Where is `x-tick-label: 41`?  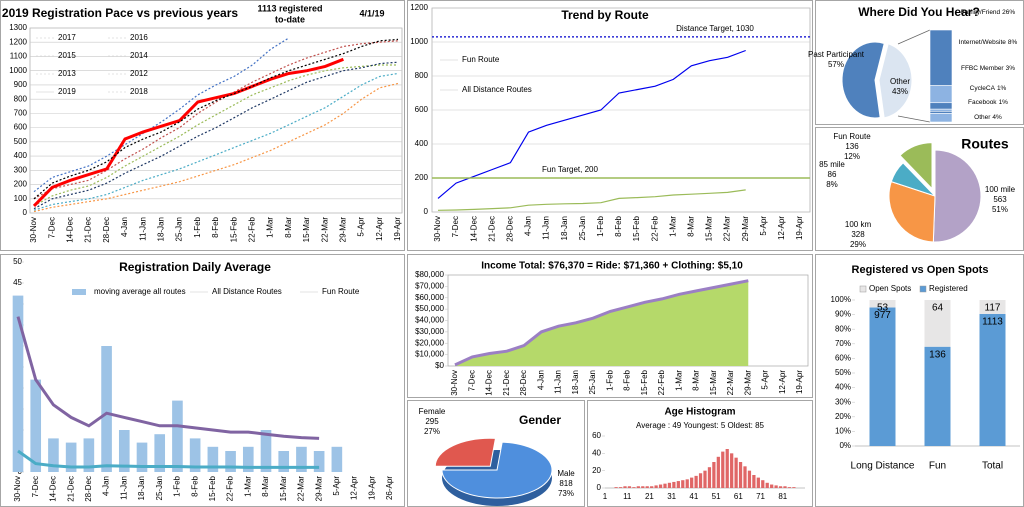 x-tick-label: 41 is located at coordinates (693, 496).